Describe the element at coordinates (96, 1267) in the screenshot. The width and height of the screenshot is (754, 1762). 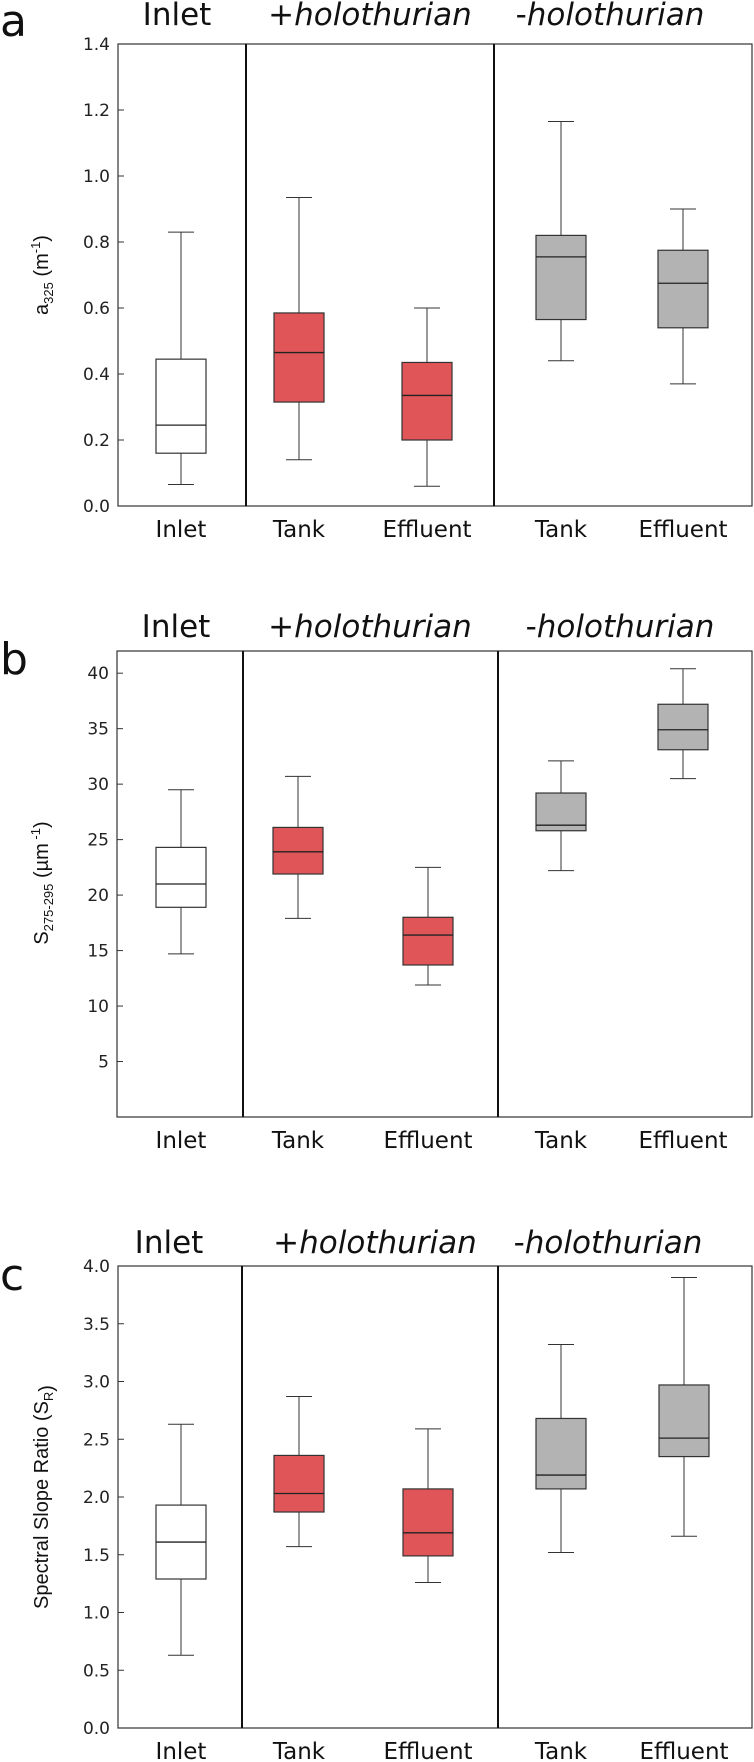
I see `y-tick-label: 4.0` at that location.